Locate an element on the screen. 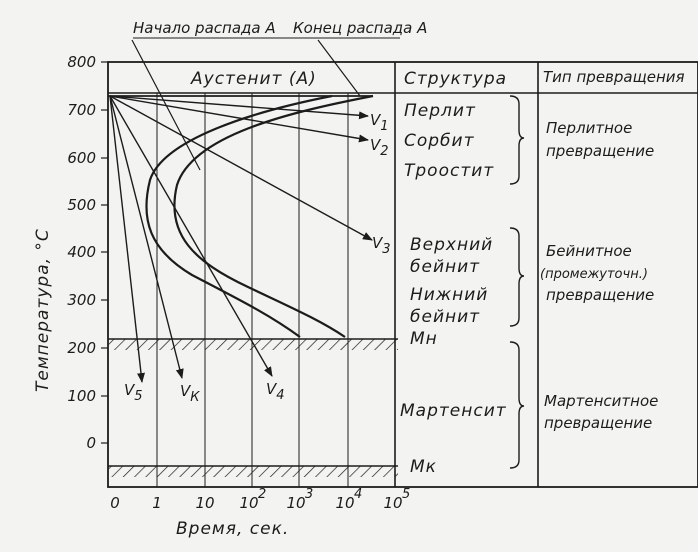  type-martensite-2: превращение is located at coordinates (598, 423).